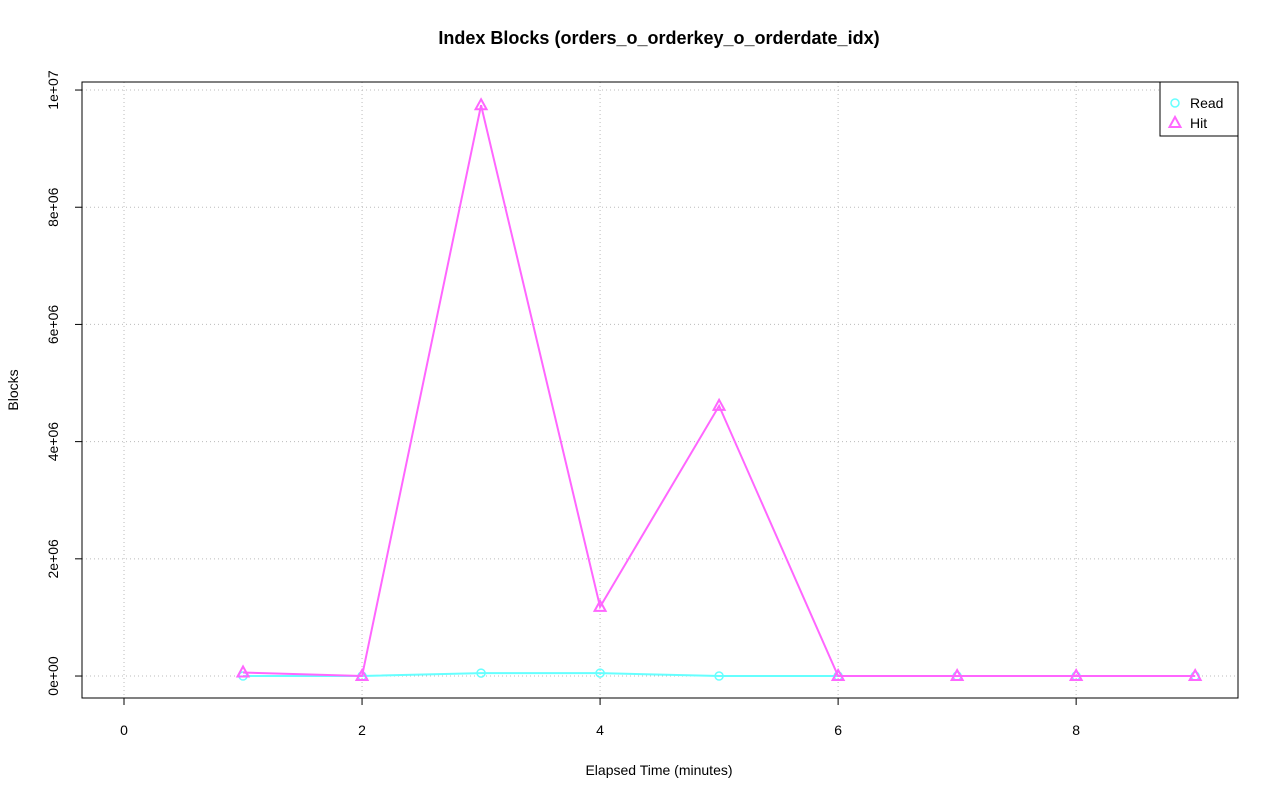 Image resolution: width=1280 pixels, height=801 pixels. What do you see at coordinates (1206, 103) in the screenshot?
I see `legend-label: Read` at bounding box center [1206, 103].